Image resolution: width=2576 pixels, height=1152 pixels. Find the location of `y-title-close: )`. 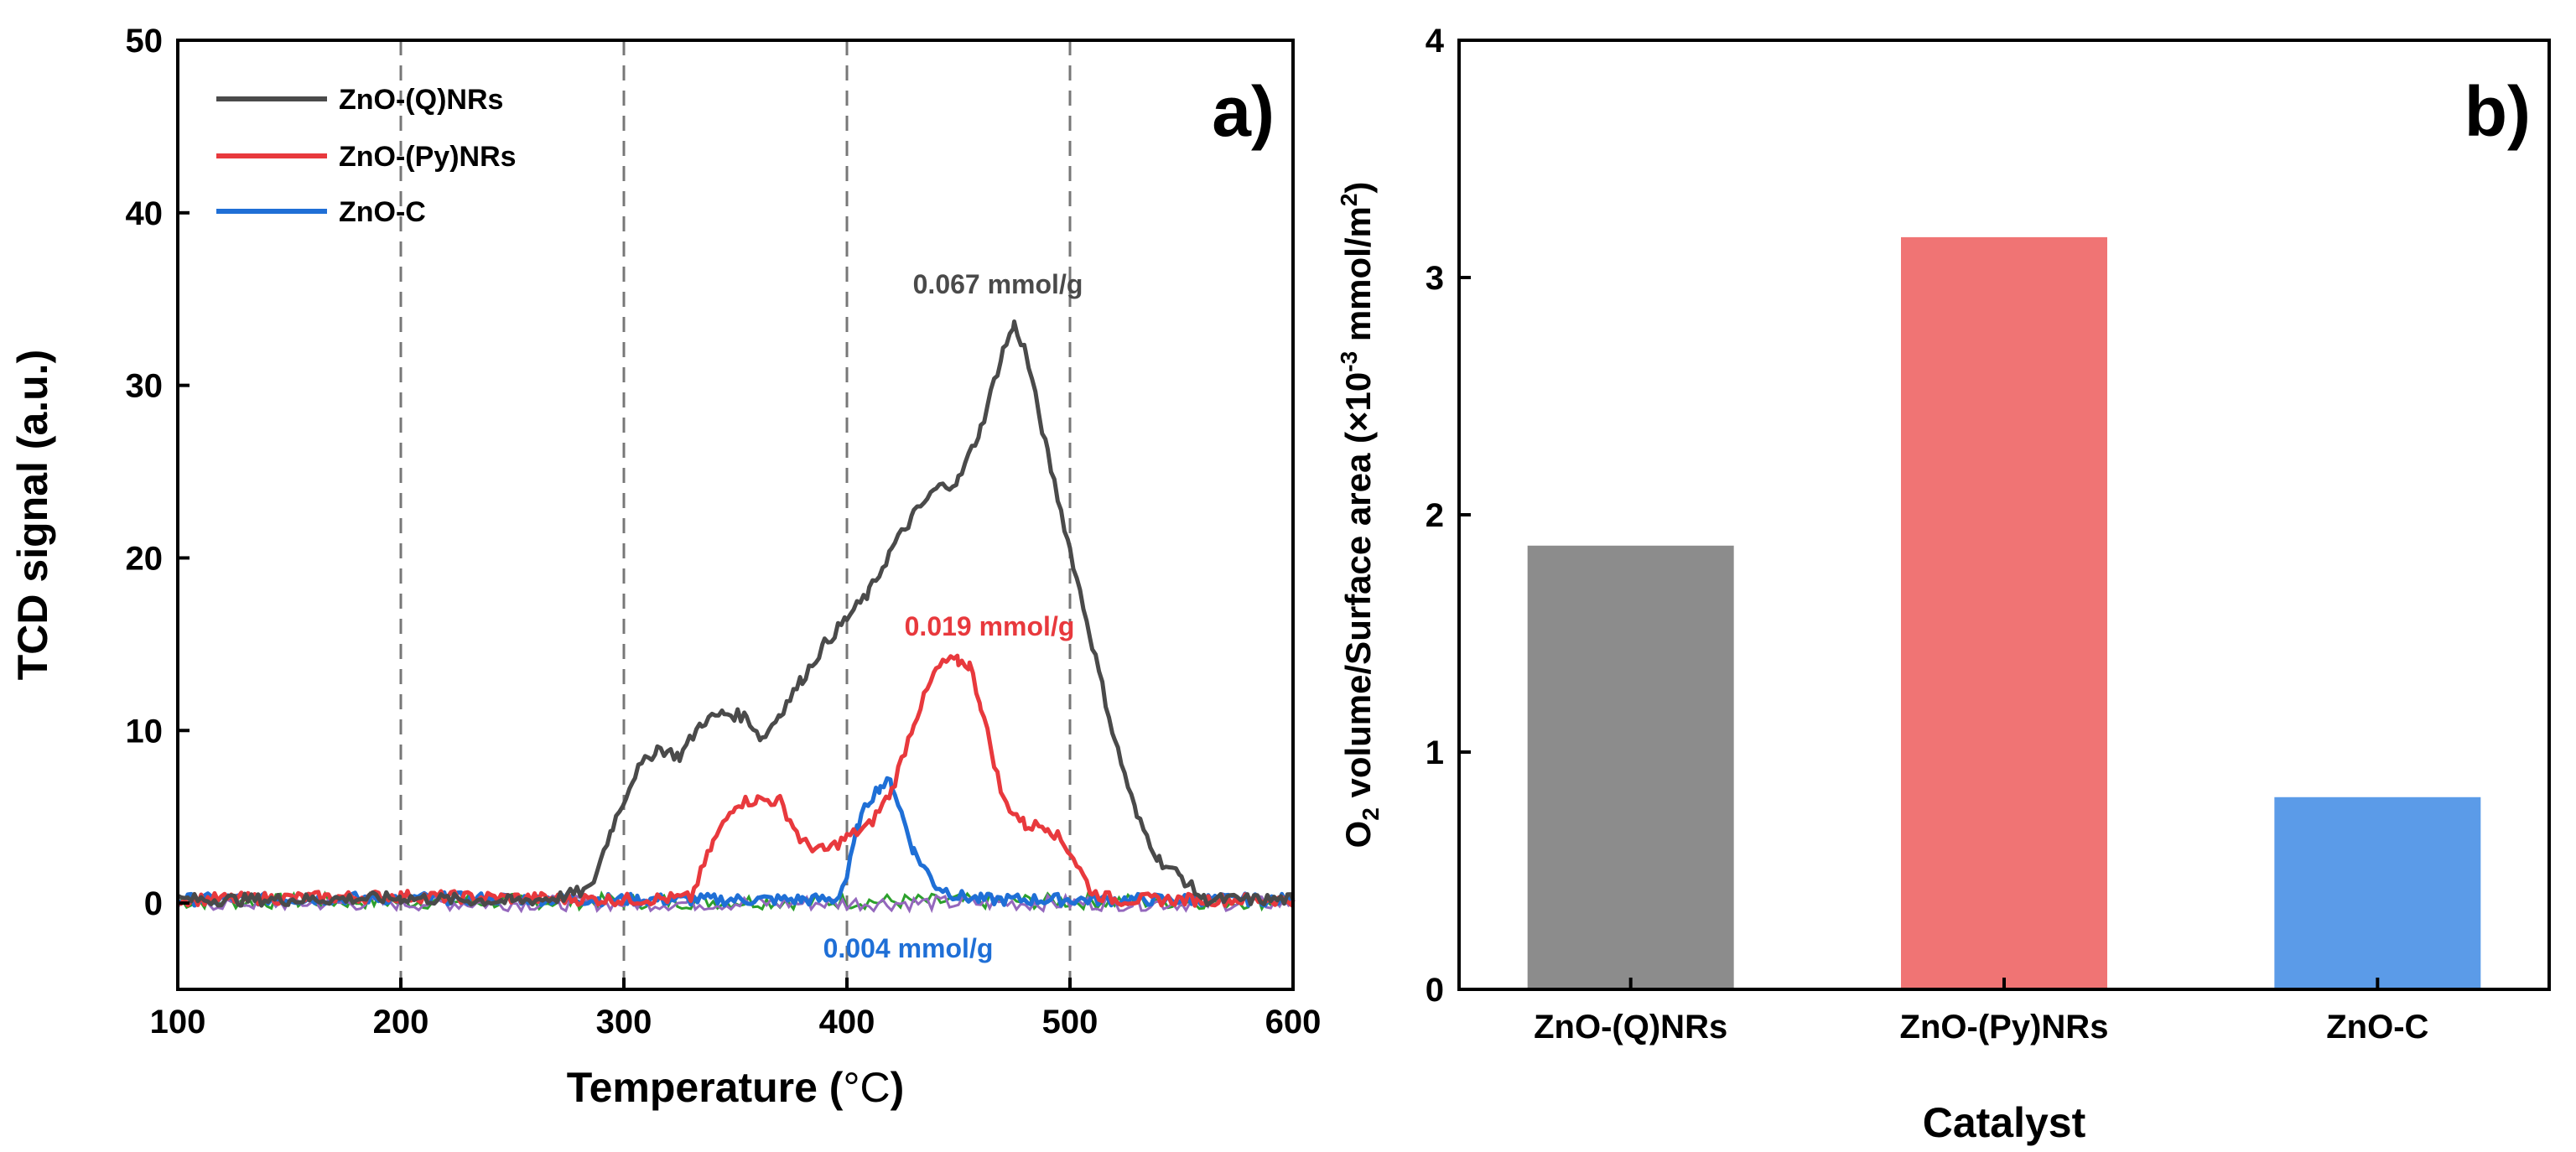

y-title-close: ) is located at coordinates (1358, 188).